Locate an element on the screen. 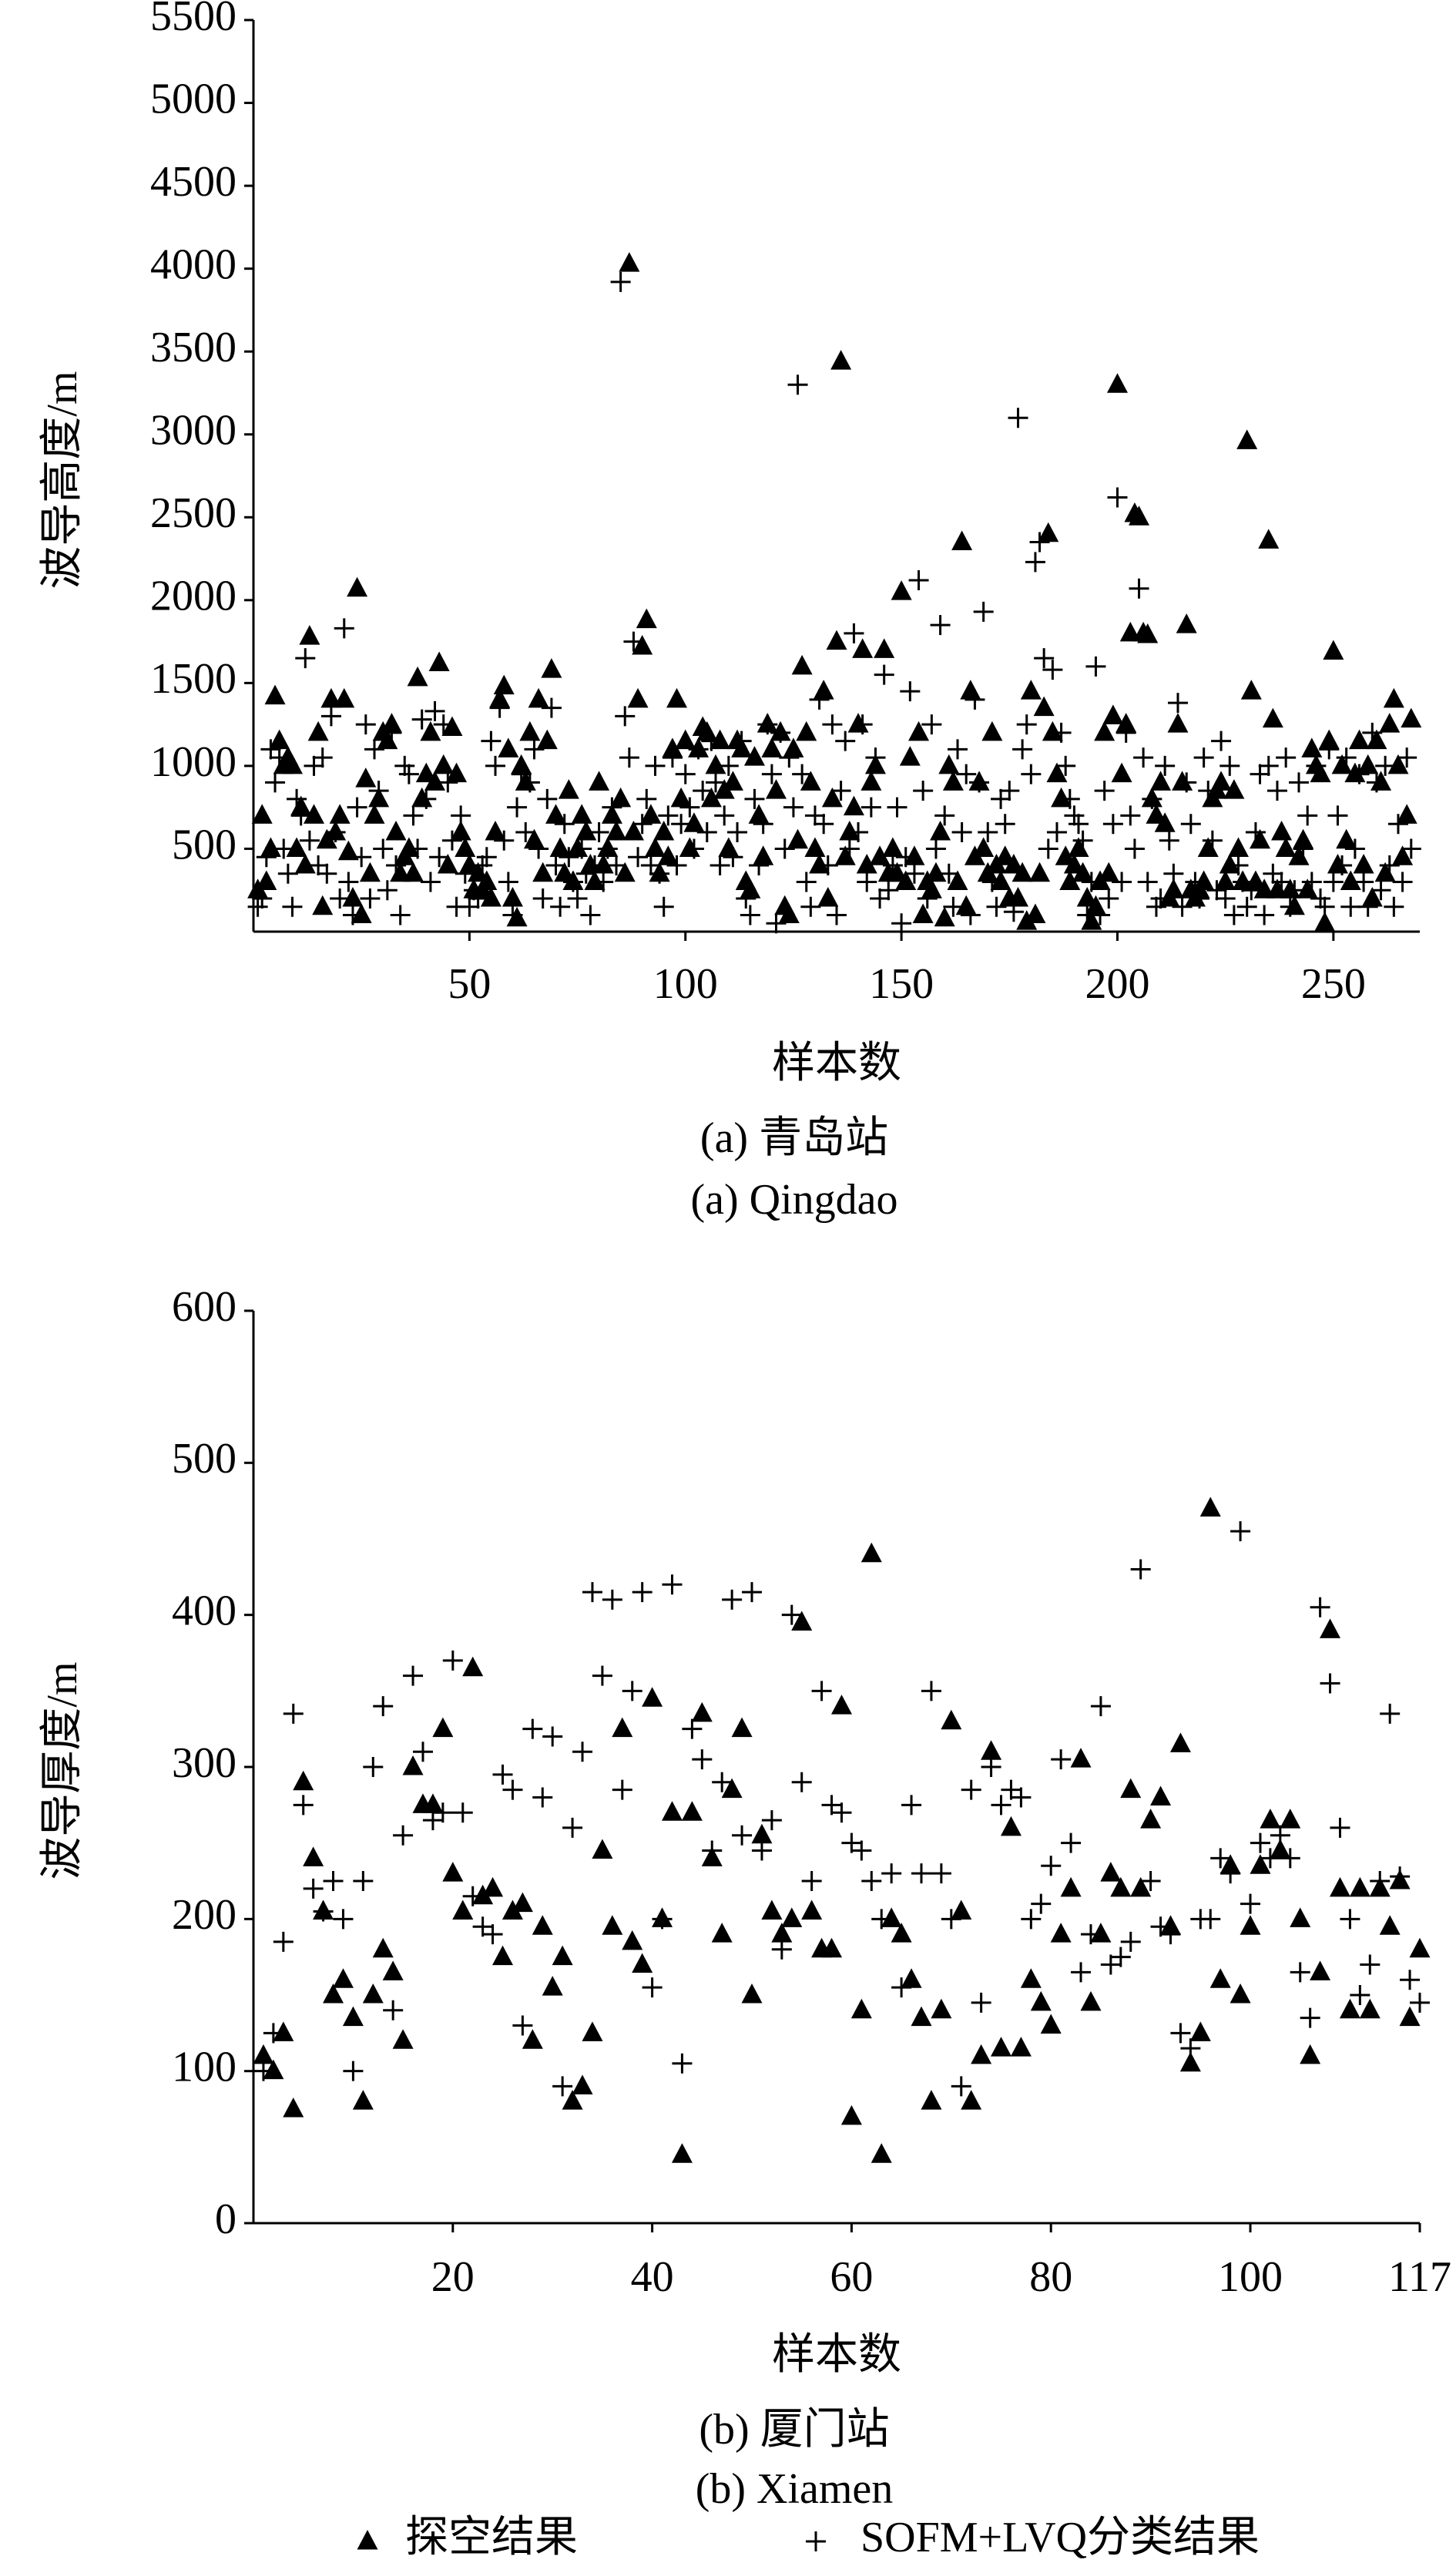 The width and height of the screenshot is (1456, 2573). x-tick-label: 50 is located at coordinates (469, 984).